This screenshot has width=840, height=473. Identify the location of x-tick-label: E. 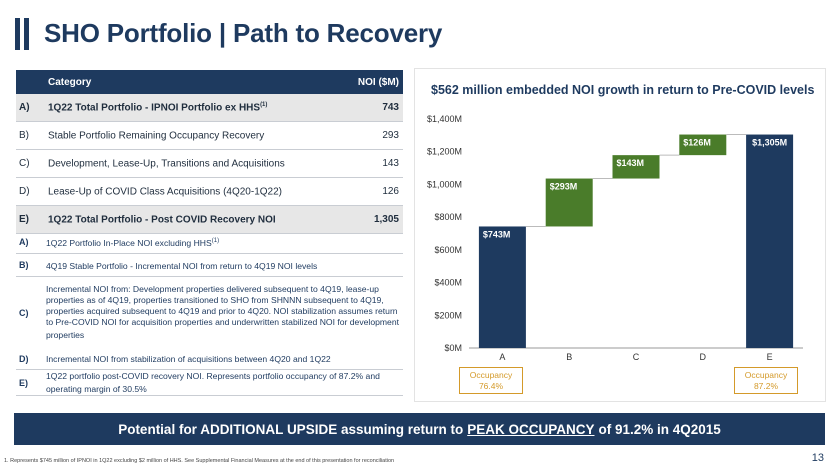
(770, 357).